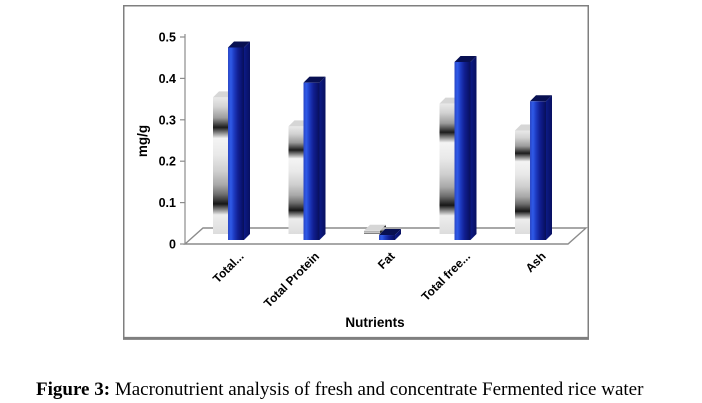 The width and height of the screenshot is (702, 403). I want to click on y-tick-label: 0.3, so click(167, 120).